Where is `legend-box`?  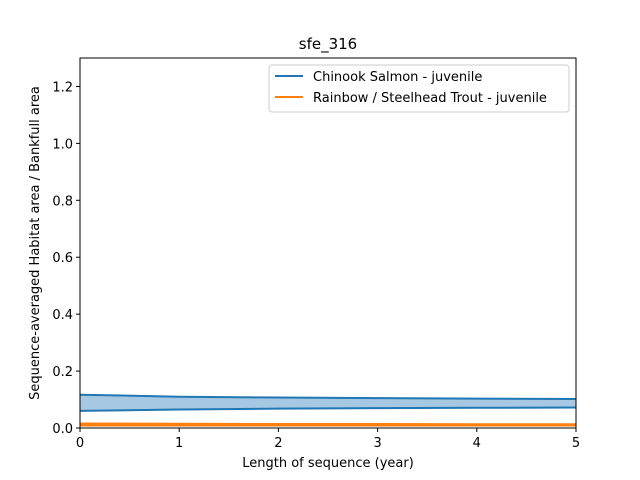 legend-box is located at coordinates (419, 88).